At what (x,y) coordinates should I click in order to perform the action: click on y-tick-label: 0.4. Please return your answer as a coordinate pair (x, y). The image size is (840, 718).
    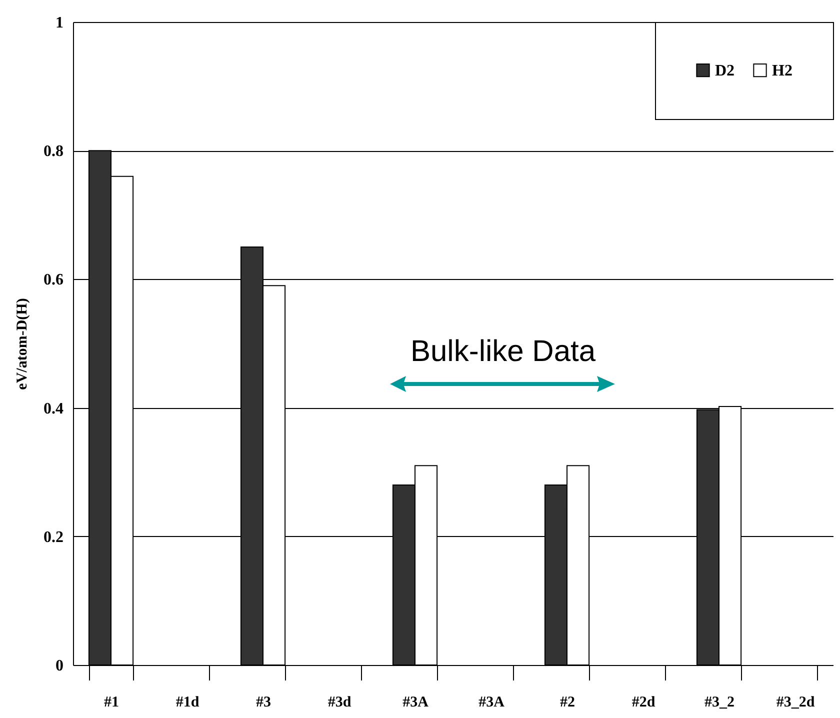
    Looking at the image, I should click on (54, 409).